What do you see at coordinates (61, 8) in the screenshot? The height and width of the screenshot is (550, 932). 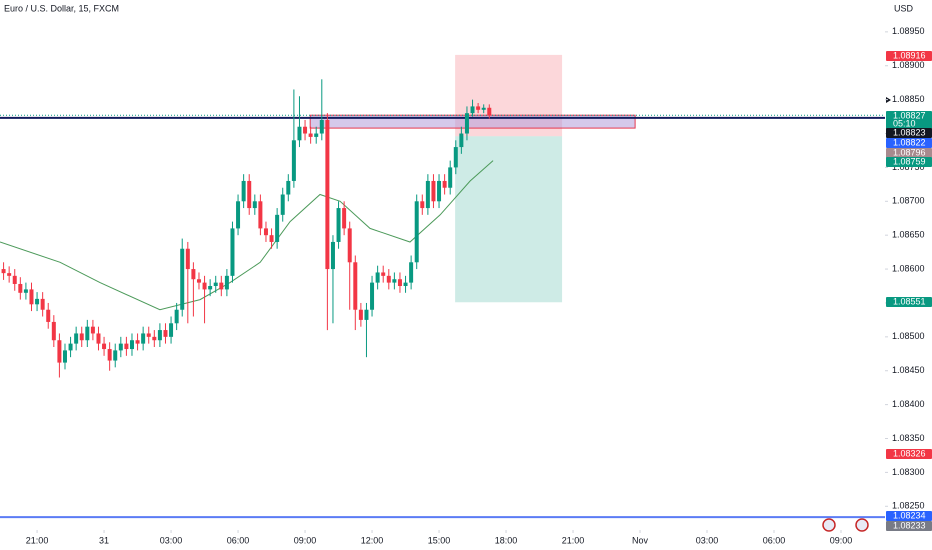 I see `chart-title: Euro / U.S. Dollar, 15, FXCM` at bounding box center [61, 8].